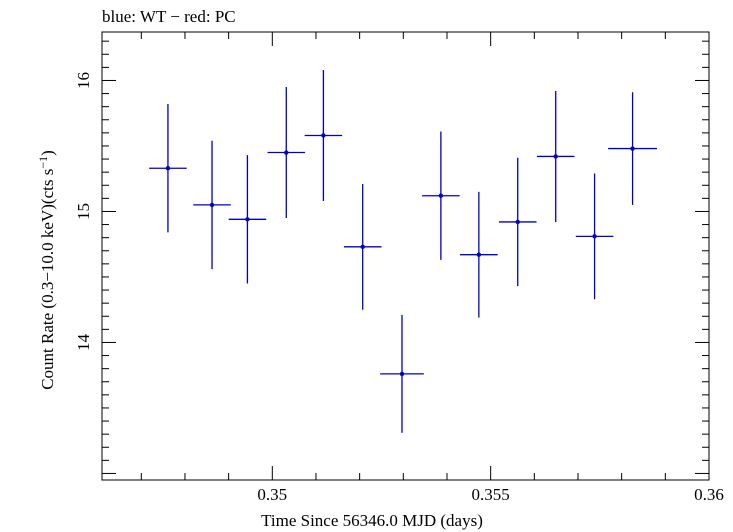 The image size is (733, 532). What do you see at coordinates (83, 211) in the screenshot?
I see `y-tick-label: 15` at bounding box center [83, 211].